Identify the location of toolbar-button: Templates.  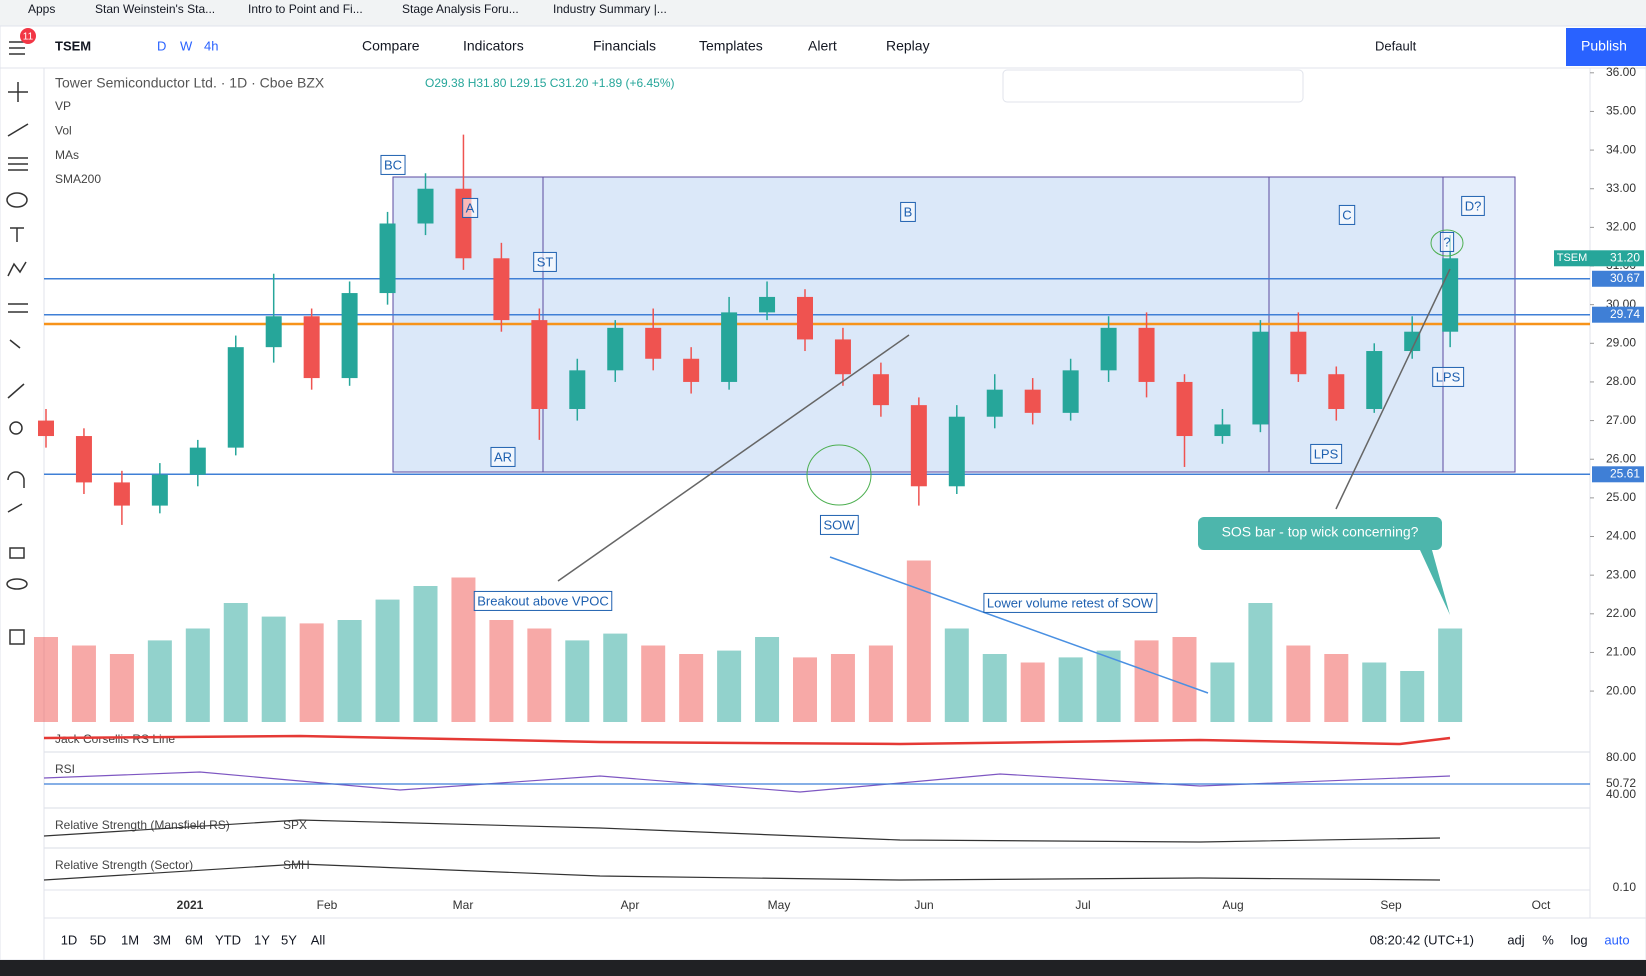
(731, 46).